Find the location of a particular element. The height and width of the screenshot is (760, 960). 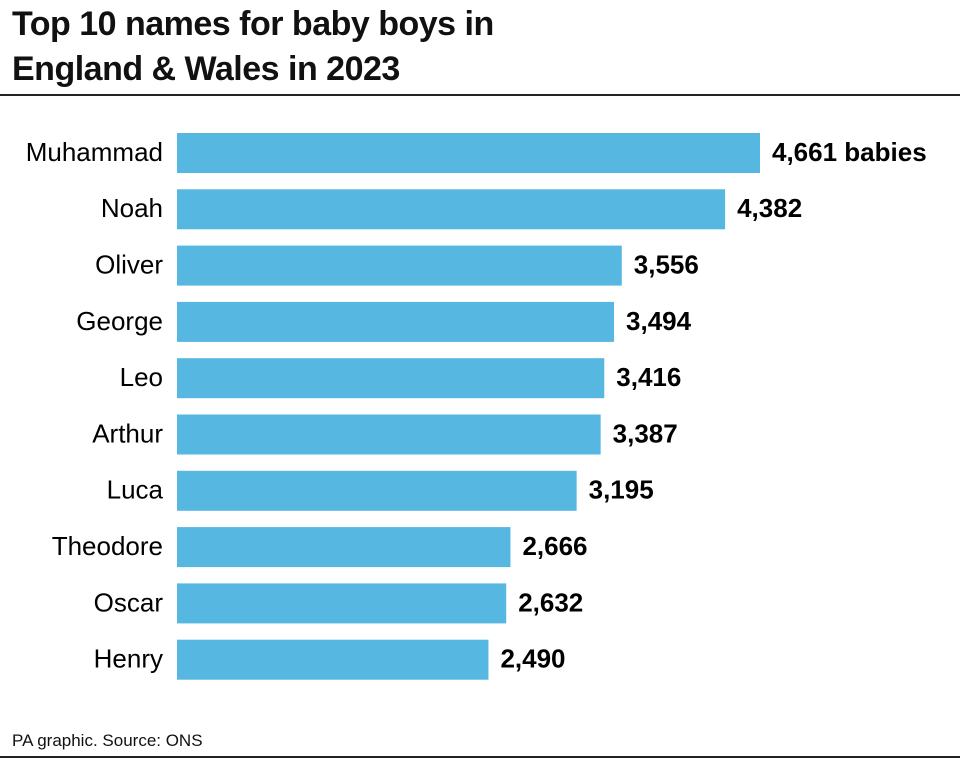

category-label: Theodore is located at coordinates (107, 546).